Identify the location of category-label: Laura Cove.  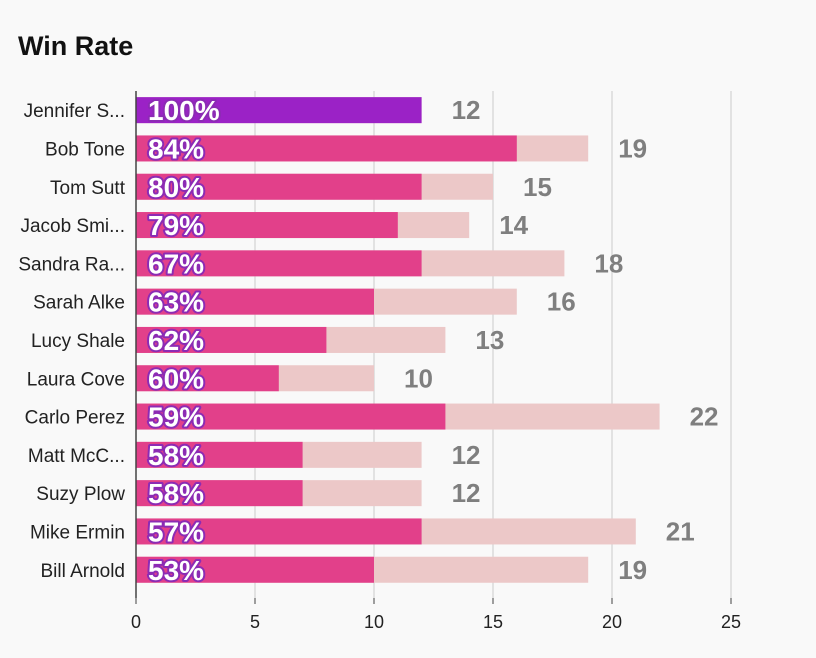
(76, 379).